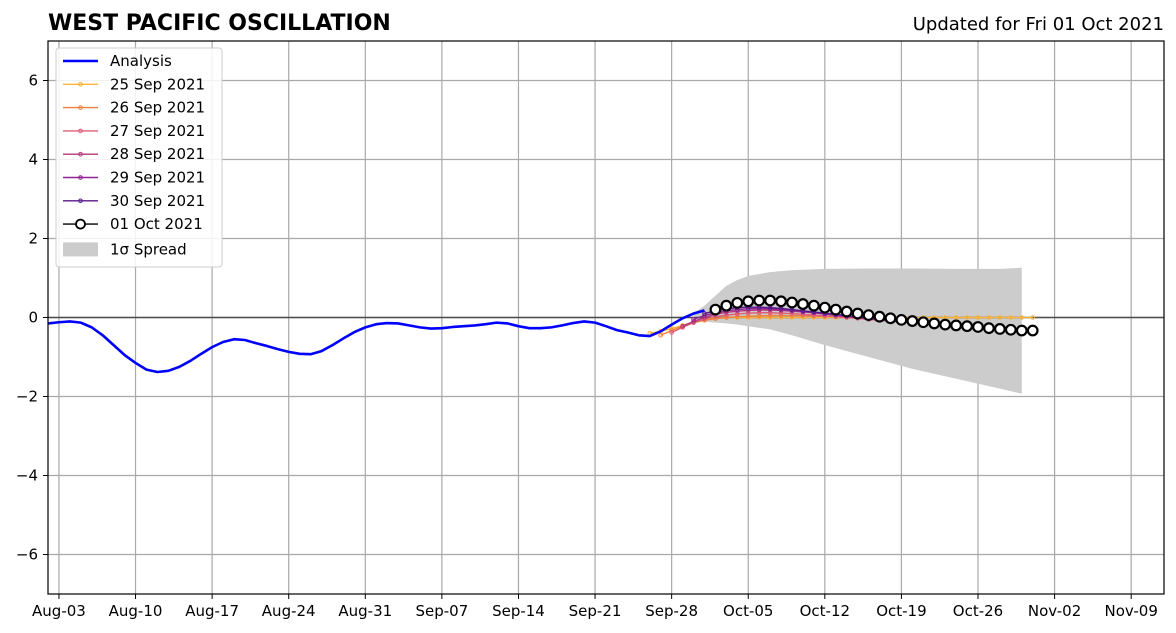 Image resolution: width=1176 pixels, height=633 pixels. I want to click on x-tick-label: Oct-05, so click(748, 611).